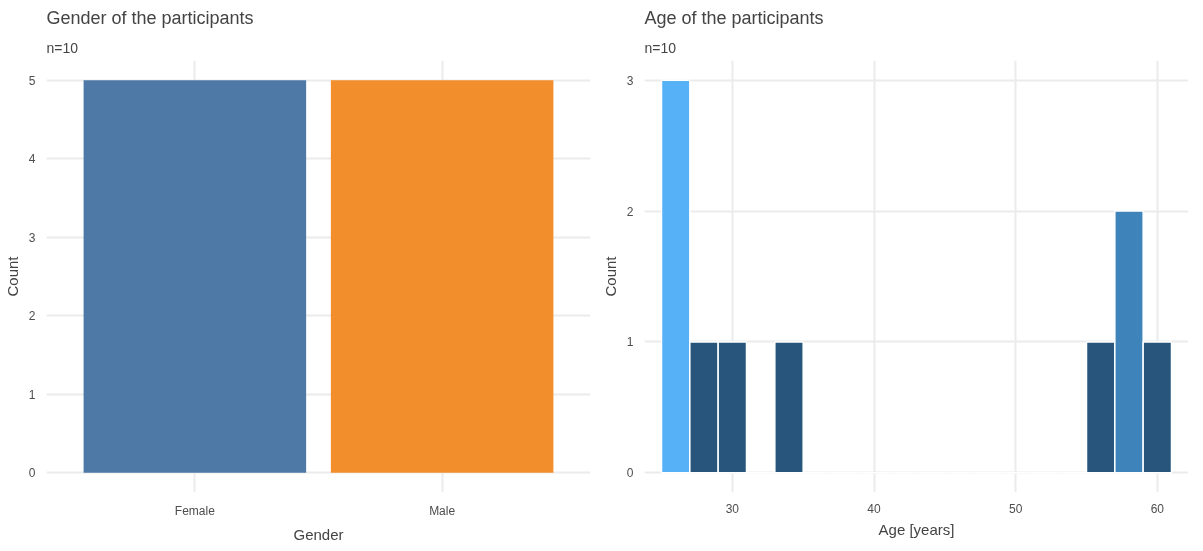 The width and height of the screenshot is (1203, 551). What do you see at coordinates (442, 510) in the screenshot?
I see `x-tick-label: Male` at bounding box center [442, 510].